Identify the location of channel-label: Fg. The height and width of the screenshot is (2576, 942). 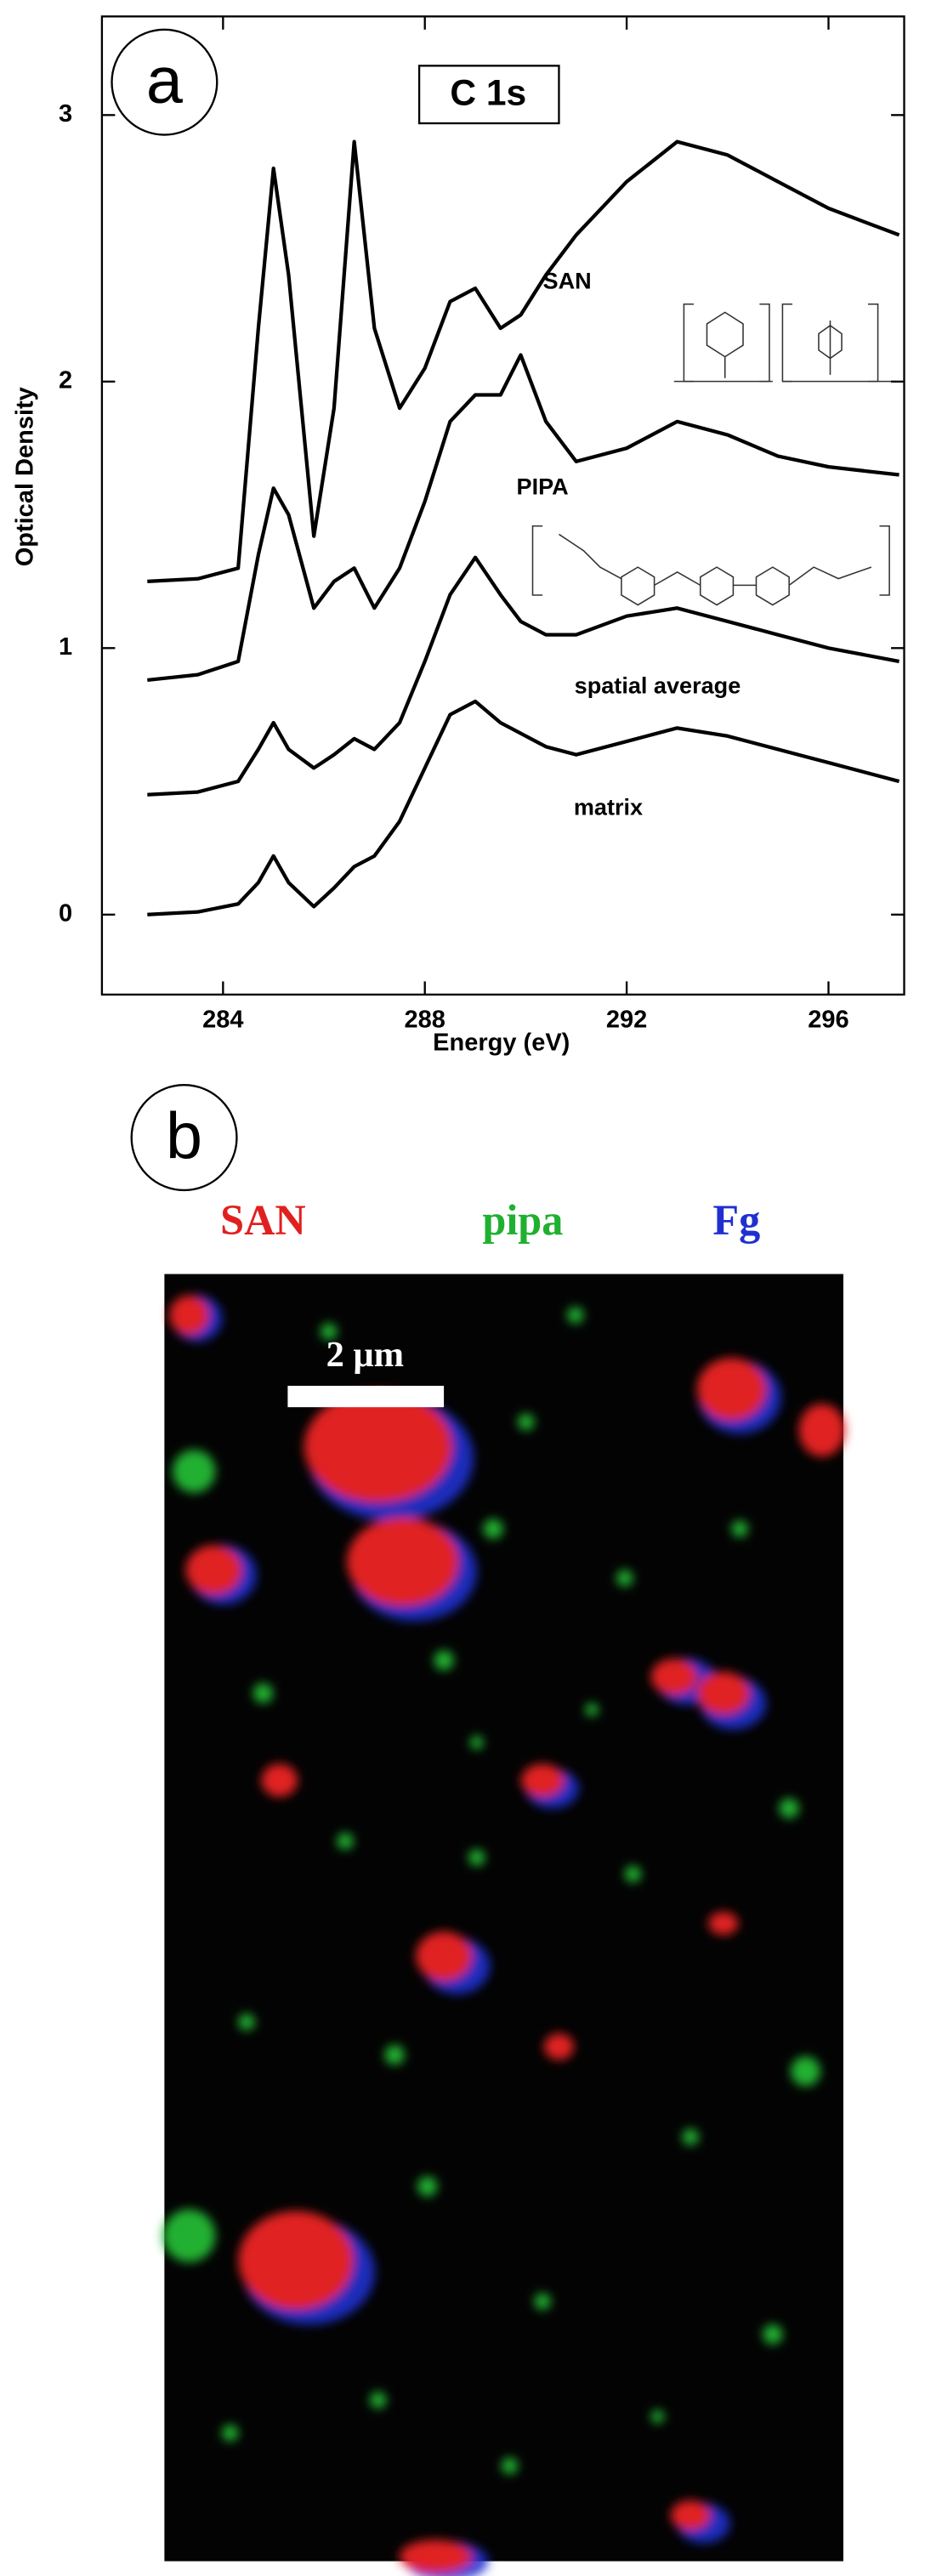
(736, 1220).